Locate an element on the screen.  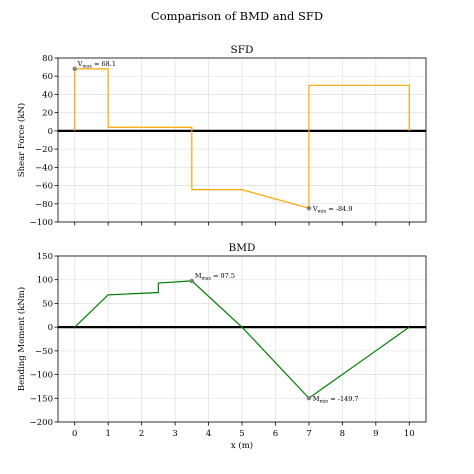
bmd-xtick-label: 4 is located at coordinates (208, 434).